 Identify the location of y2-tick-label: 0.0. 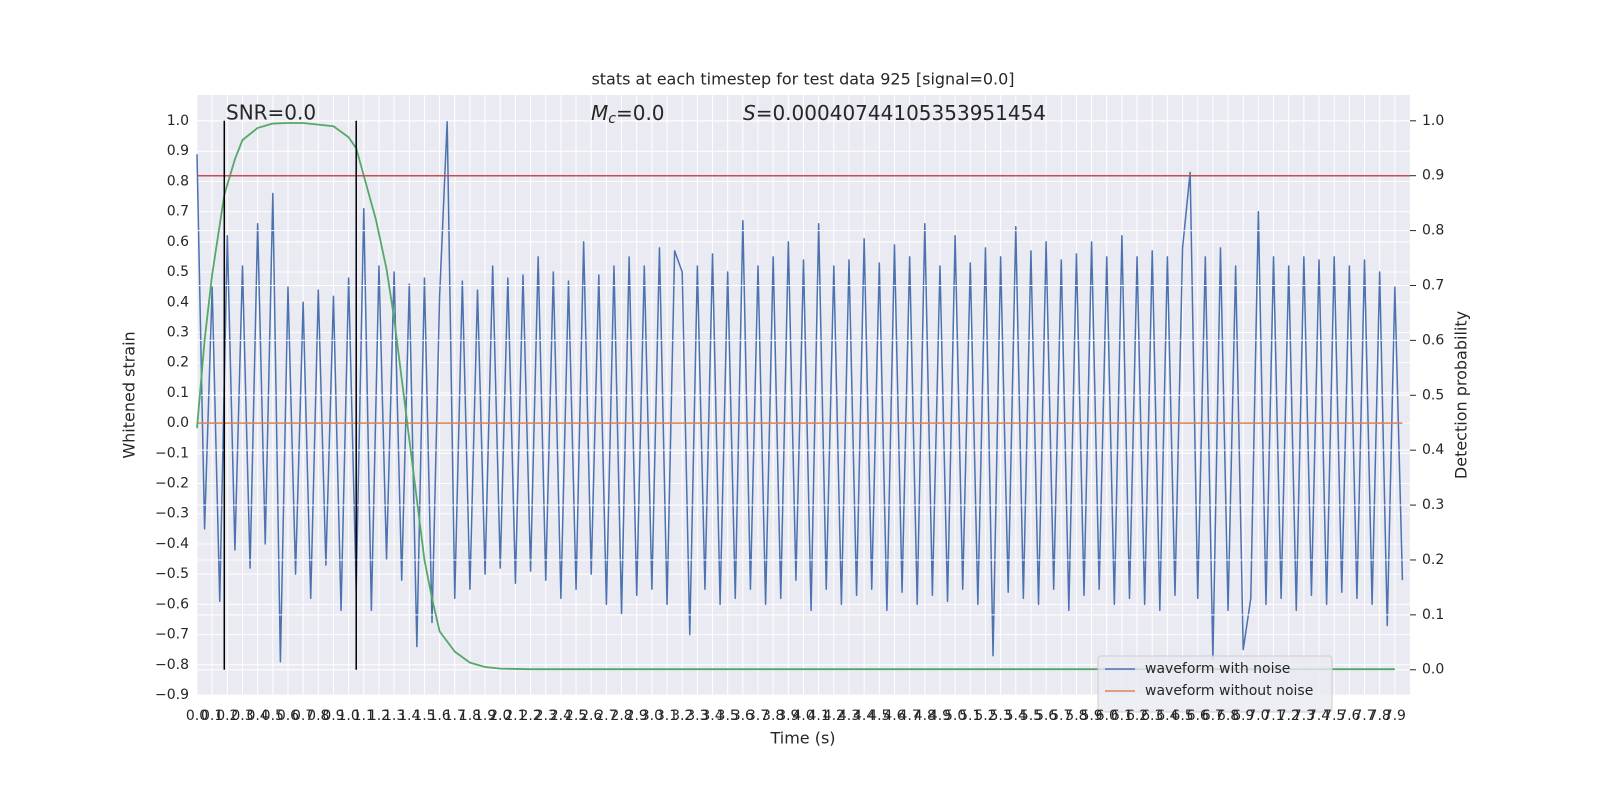
(1433, 670).